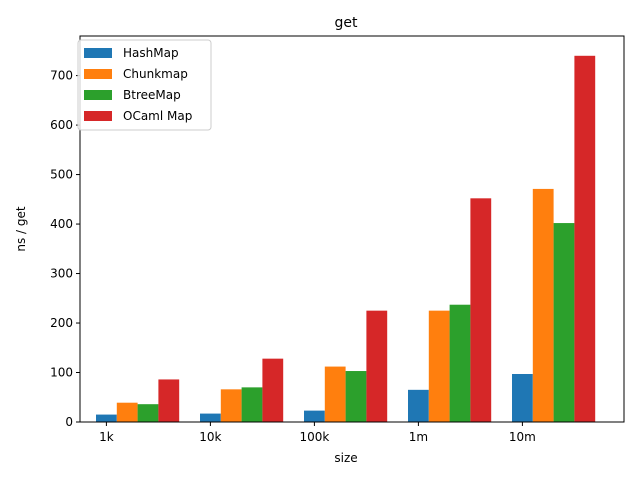  Describe the element at coordinates (377, 366) in the screenshot. I see `bar-ocaml-map-100k` at that location.